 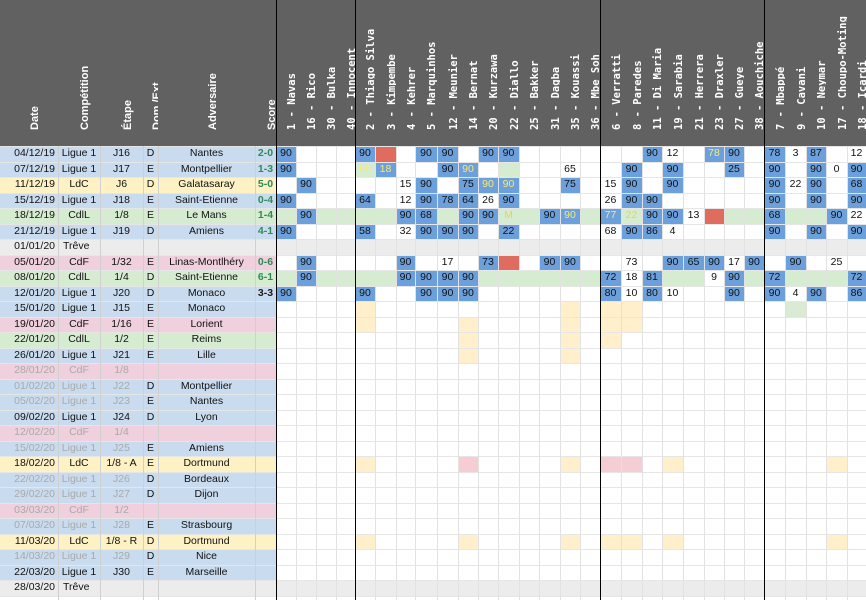 What do you see at coordinates (206, 417) in the screenshot?
I see `col-opponent-cell: Lyon` at bounding box center [206, 417].